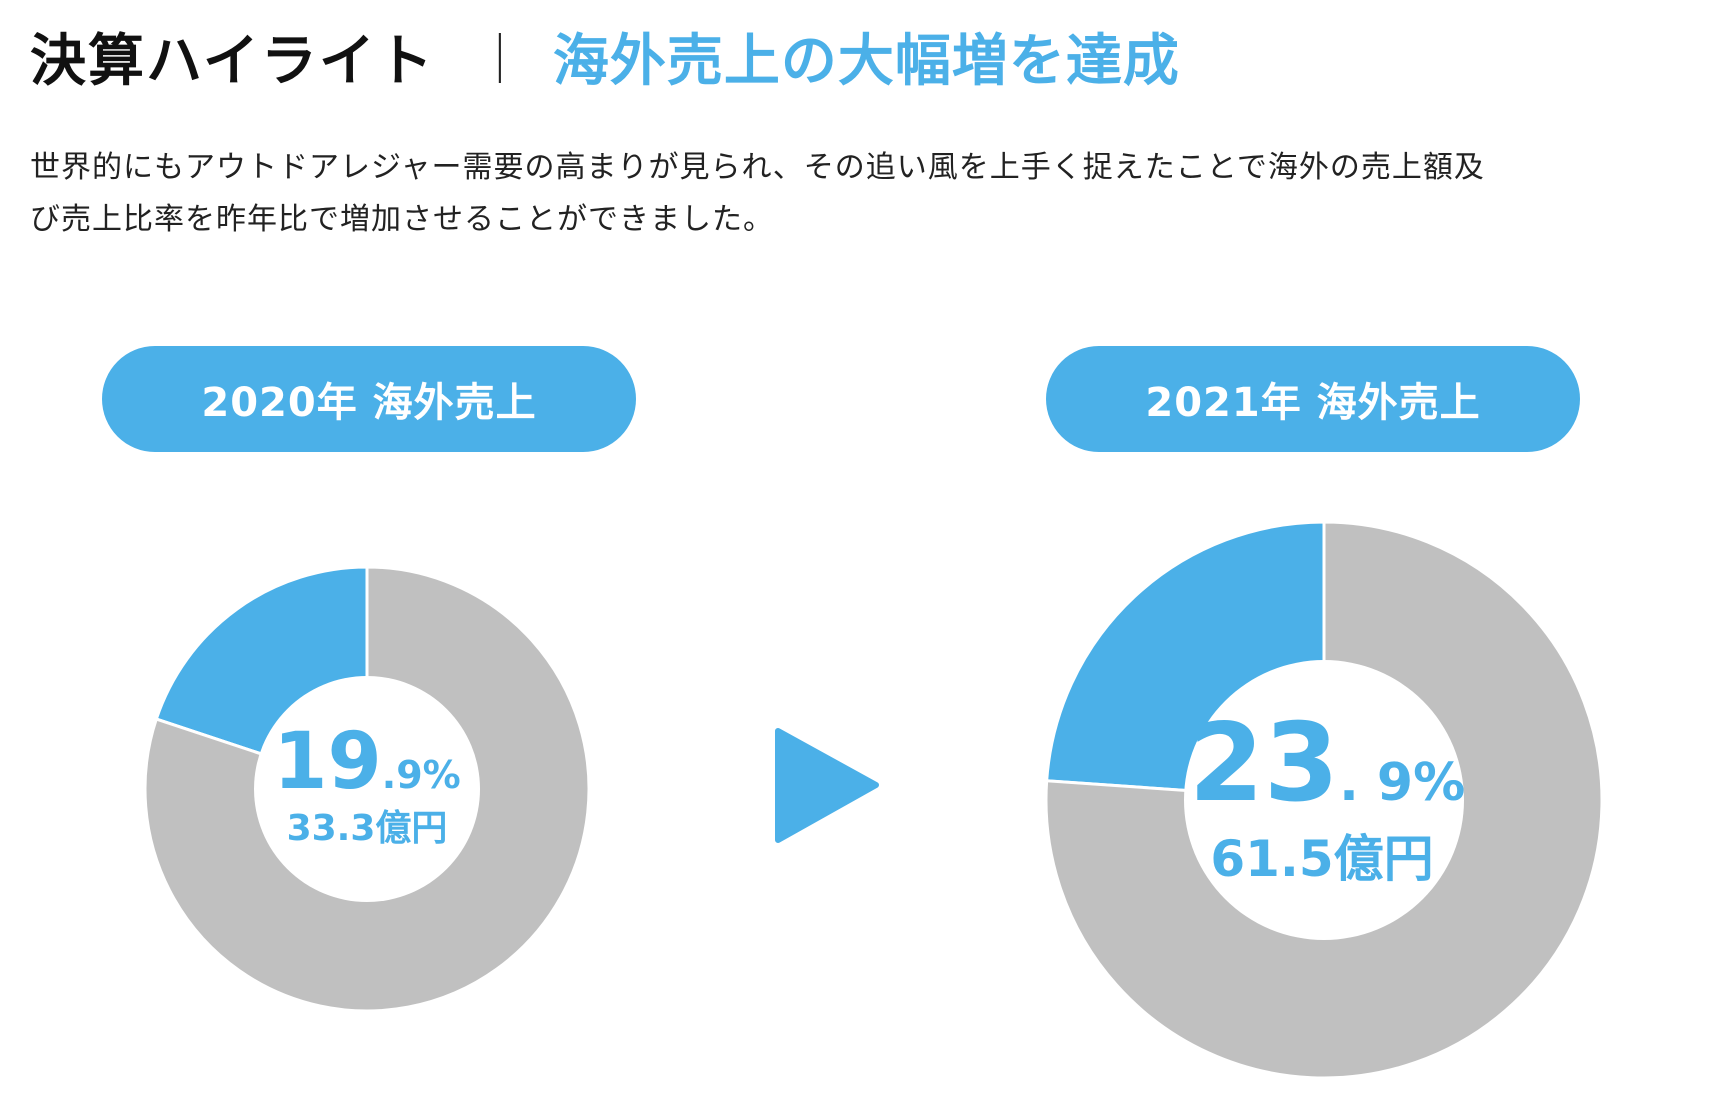  I want to click on center-amount-2021: 61.5億円, so click(1321, 859).